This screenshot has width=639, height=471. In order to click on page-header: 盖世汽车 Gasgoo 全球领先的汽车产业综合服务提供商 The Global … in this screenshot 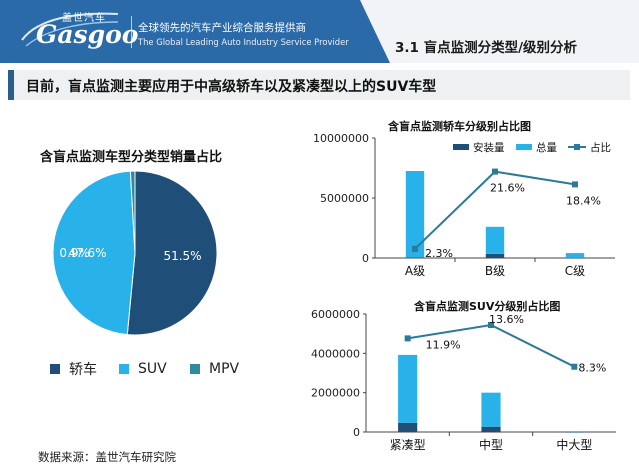, I will do `click(319, 31)`.